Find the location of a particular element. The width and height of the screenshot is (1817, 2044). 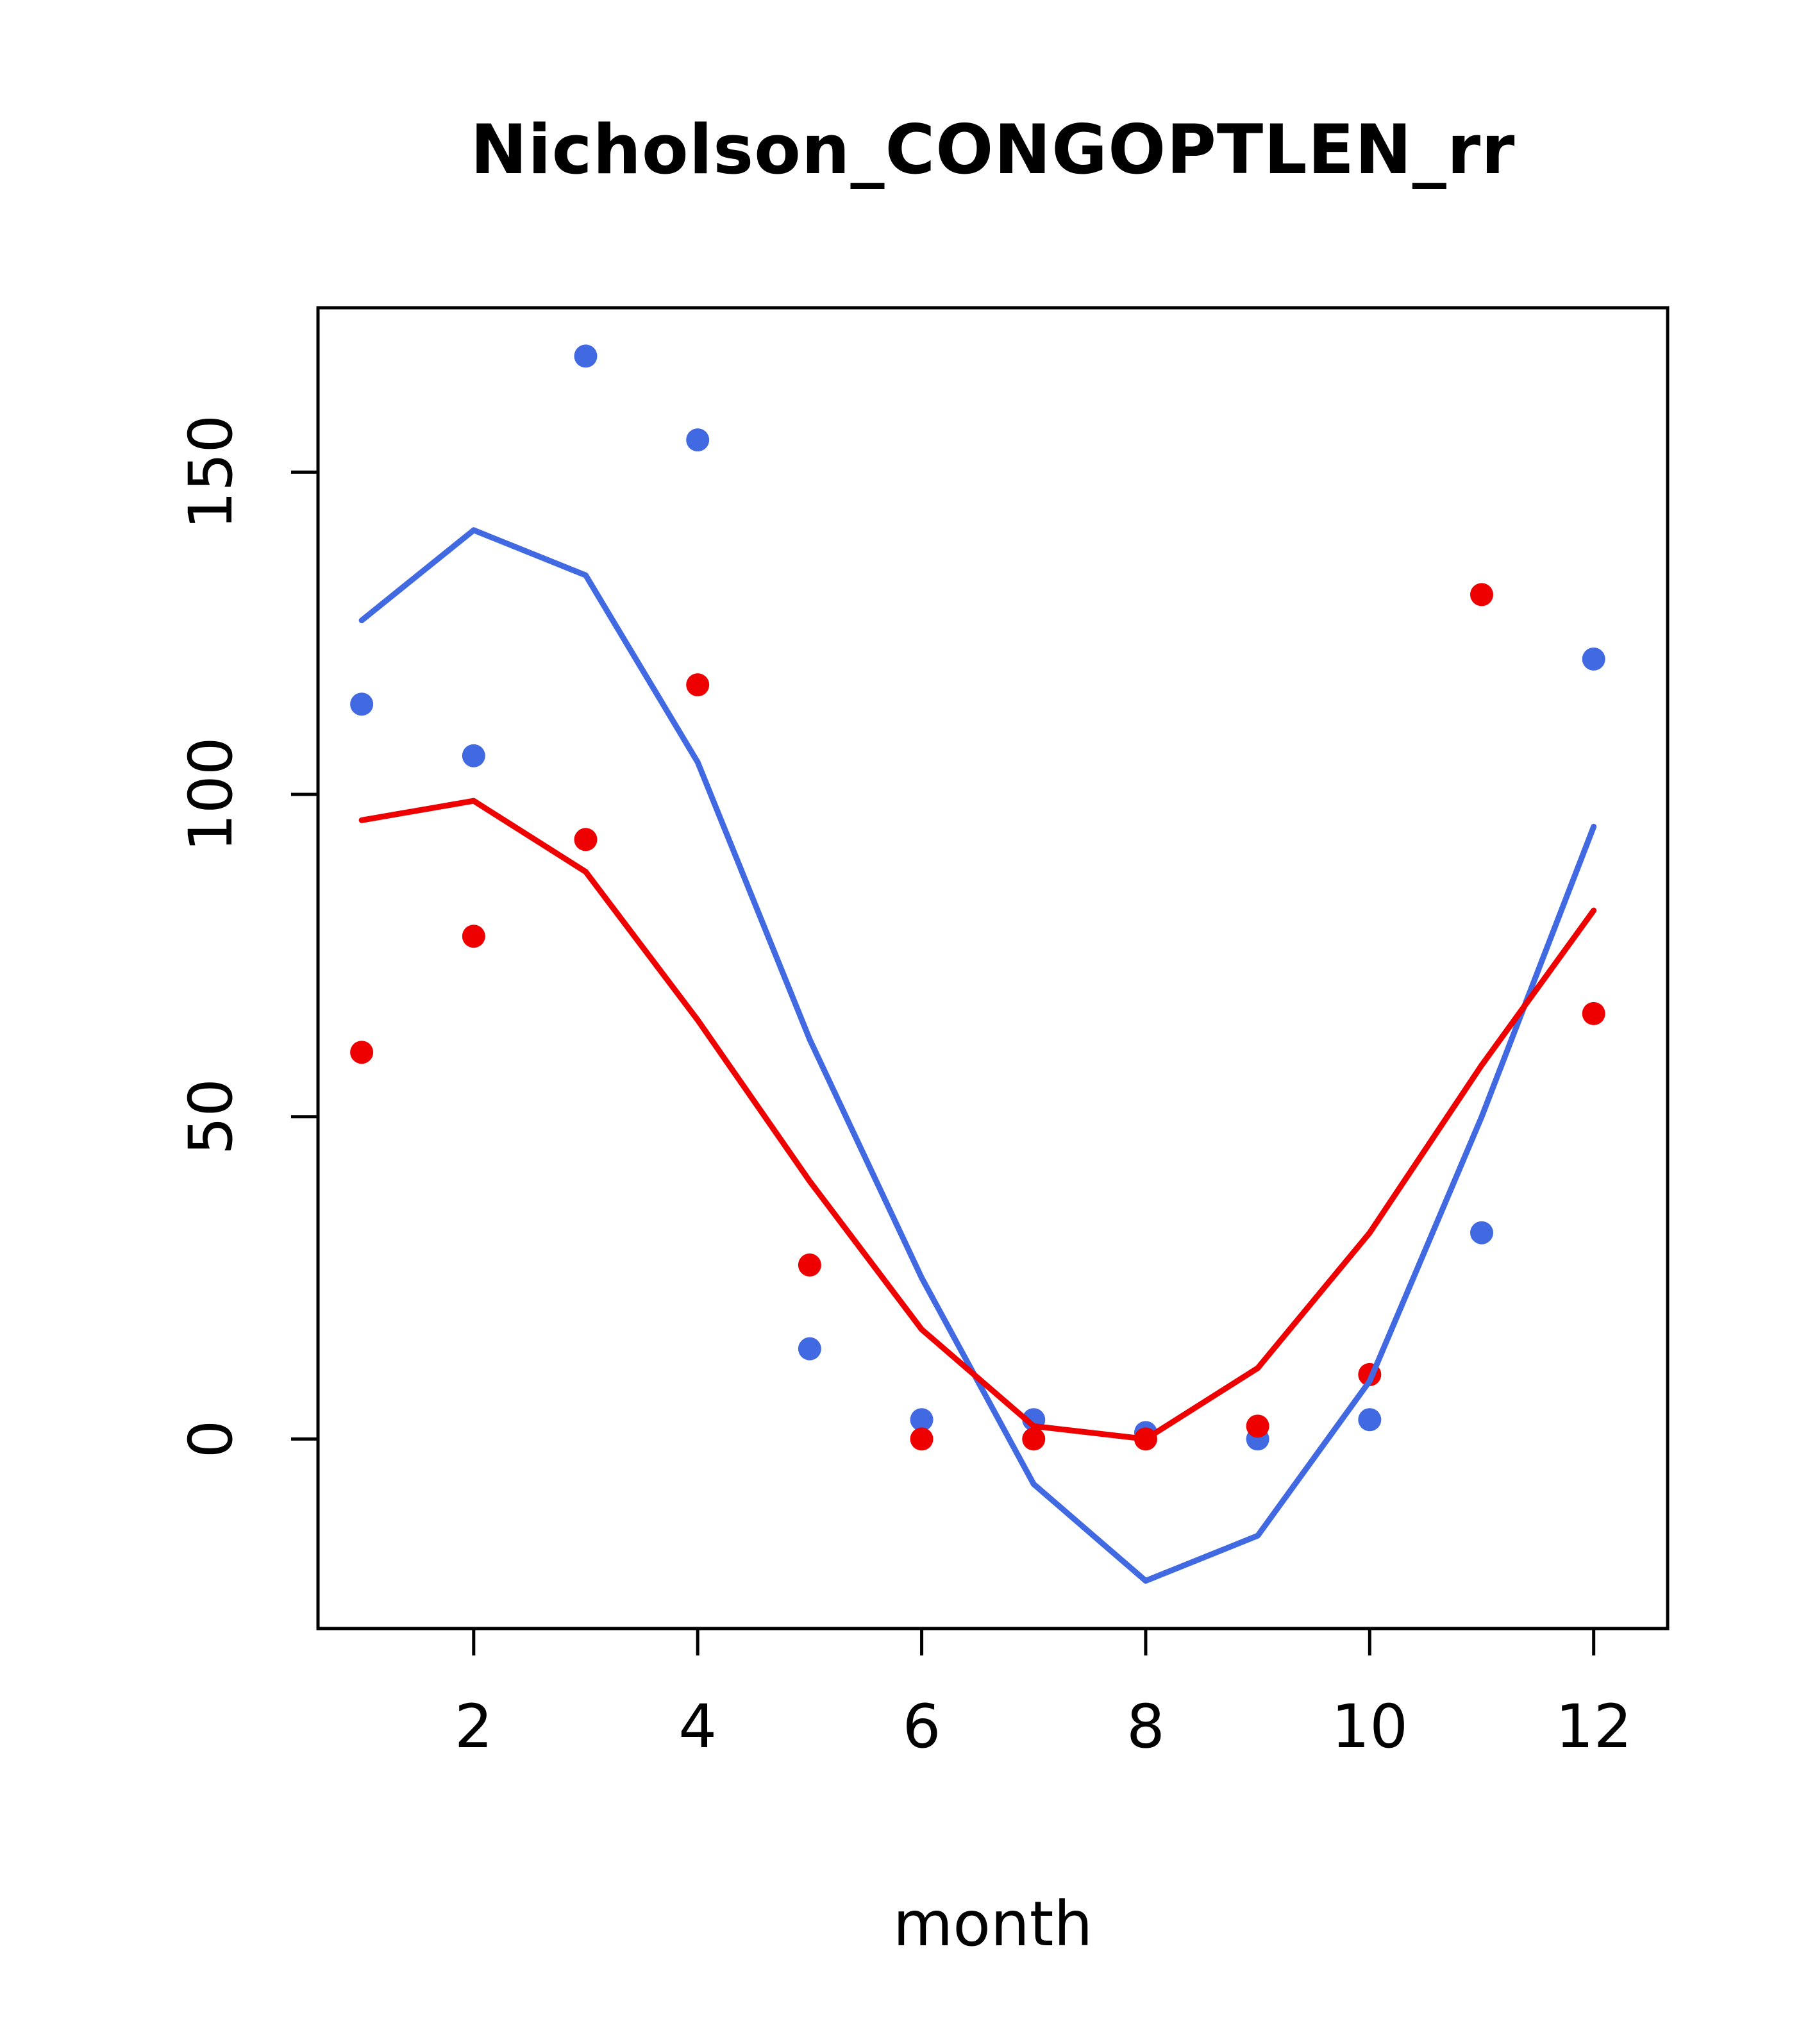

x-tick-label: 12 is located at coordinates (1593, 1727).